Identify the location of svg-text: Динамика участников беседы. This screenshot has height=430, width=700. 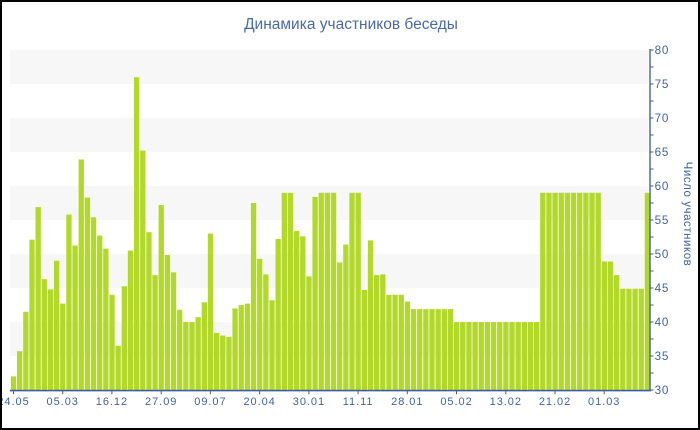
(351, 24).